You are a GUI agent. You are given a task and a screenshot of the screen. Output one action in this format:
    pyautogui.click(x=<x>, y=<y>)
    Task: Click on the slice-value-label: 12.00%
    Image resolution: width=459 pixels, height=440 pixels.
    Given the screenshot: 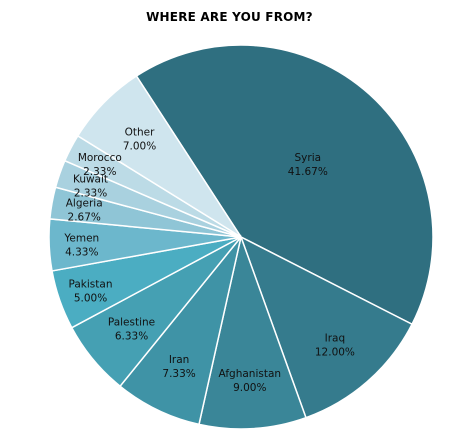 What is the action you would take?
    pyautogui.click(x=335, y=353)
    